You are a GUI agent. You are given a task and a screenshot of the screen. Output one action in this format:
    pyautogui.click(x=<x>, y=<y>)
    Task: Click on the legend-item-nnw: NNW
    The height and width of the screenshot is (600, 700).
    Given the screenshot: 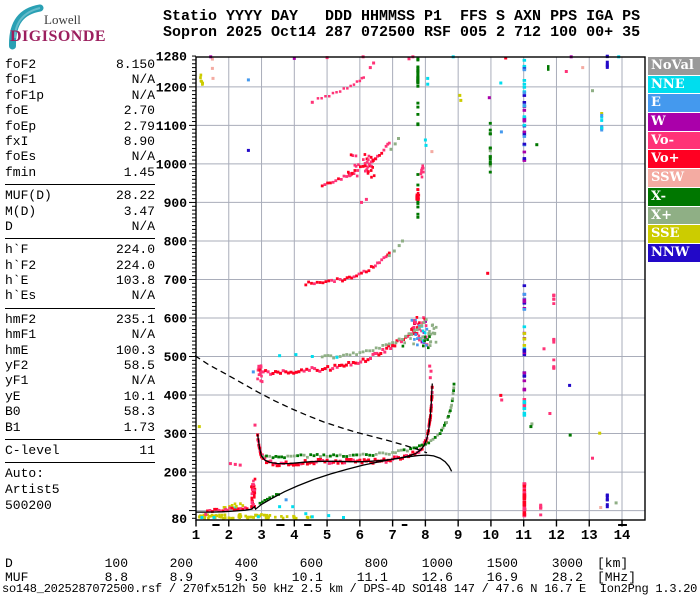 What is the action you would take?
    pyautogui.click(x=674, y=253)
    